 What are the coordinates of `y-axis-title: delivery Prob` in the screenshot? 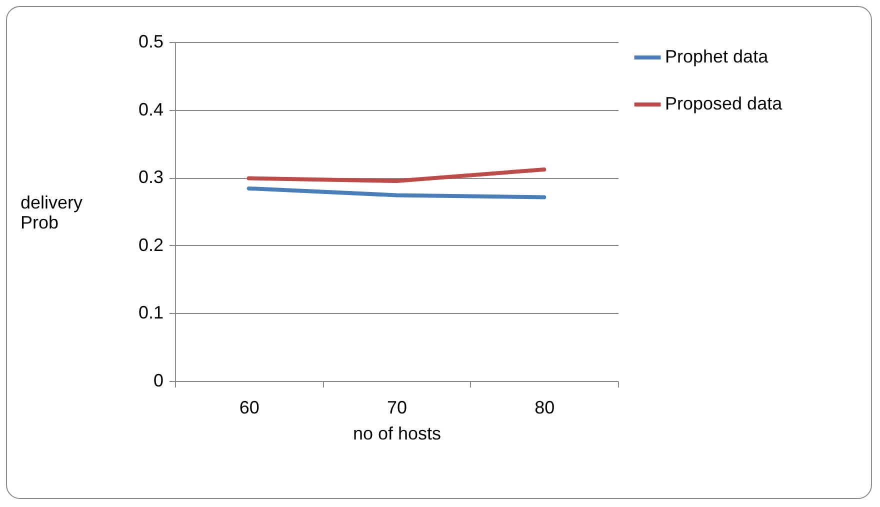 It's located at (51, 212).